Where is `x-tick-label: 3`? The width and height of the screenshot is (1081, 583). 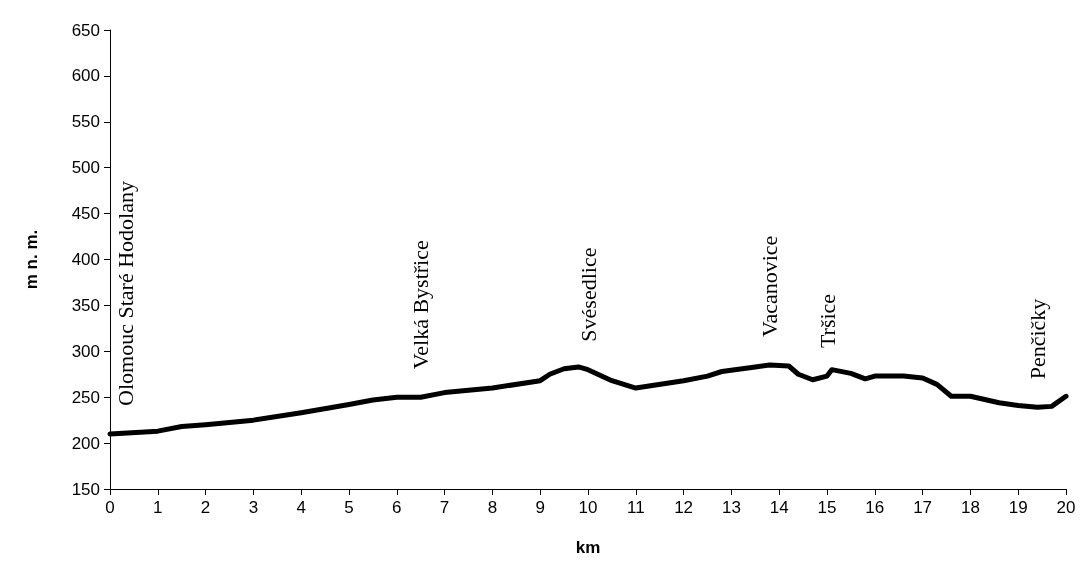
x-tick-label: 3 is located at coordinates (253, 507).